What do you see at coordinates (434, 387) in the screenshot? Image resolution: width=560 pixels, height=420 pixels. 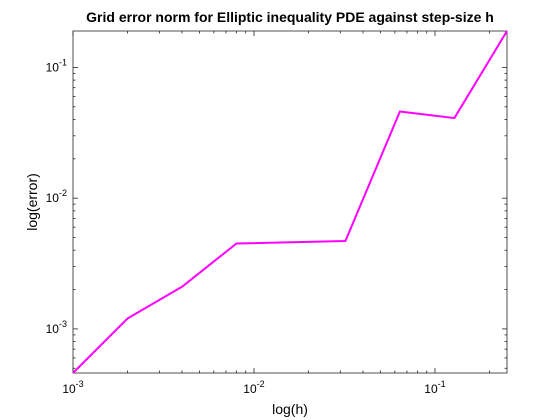 I see `x-tick-label: 10⁻¹` at bounding box center [434, 387].